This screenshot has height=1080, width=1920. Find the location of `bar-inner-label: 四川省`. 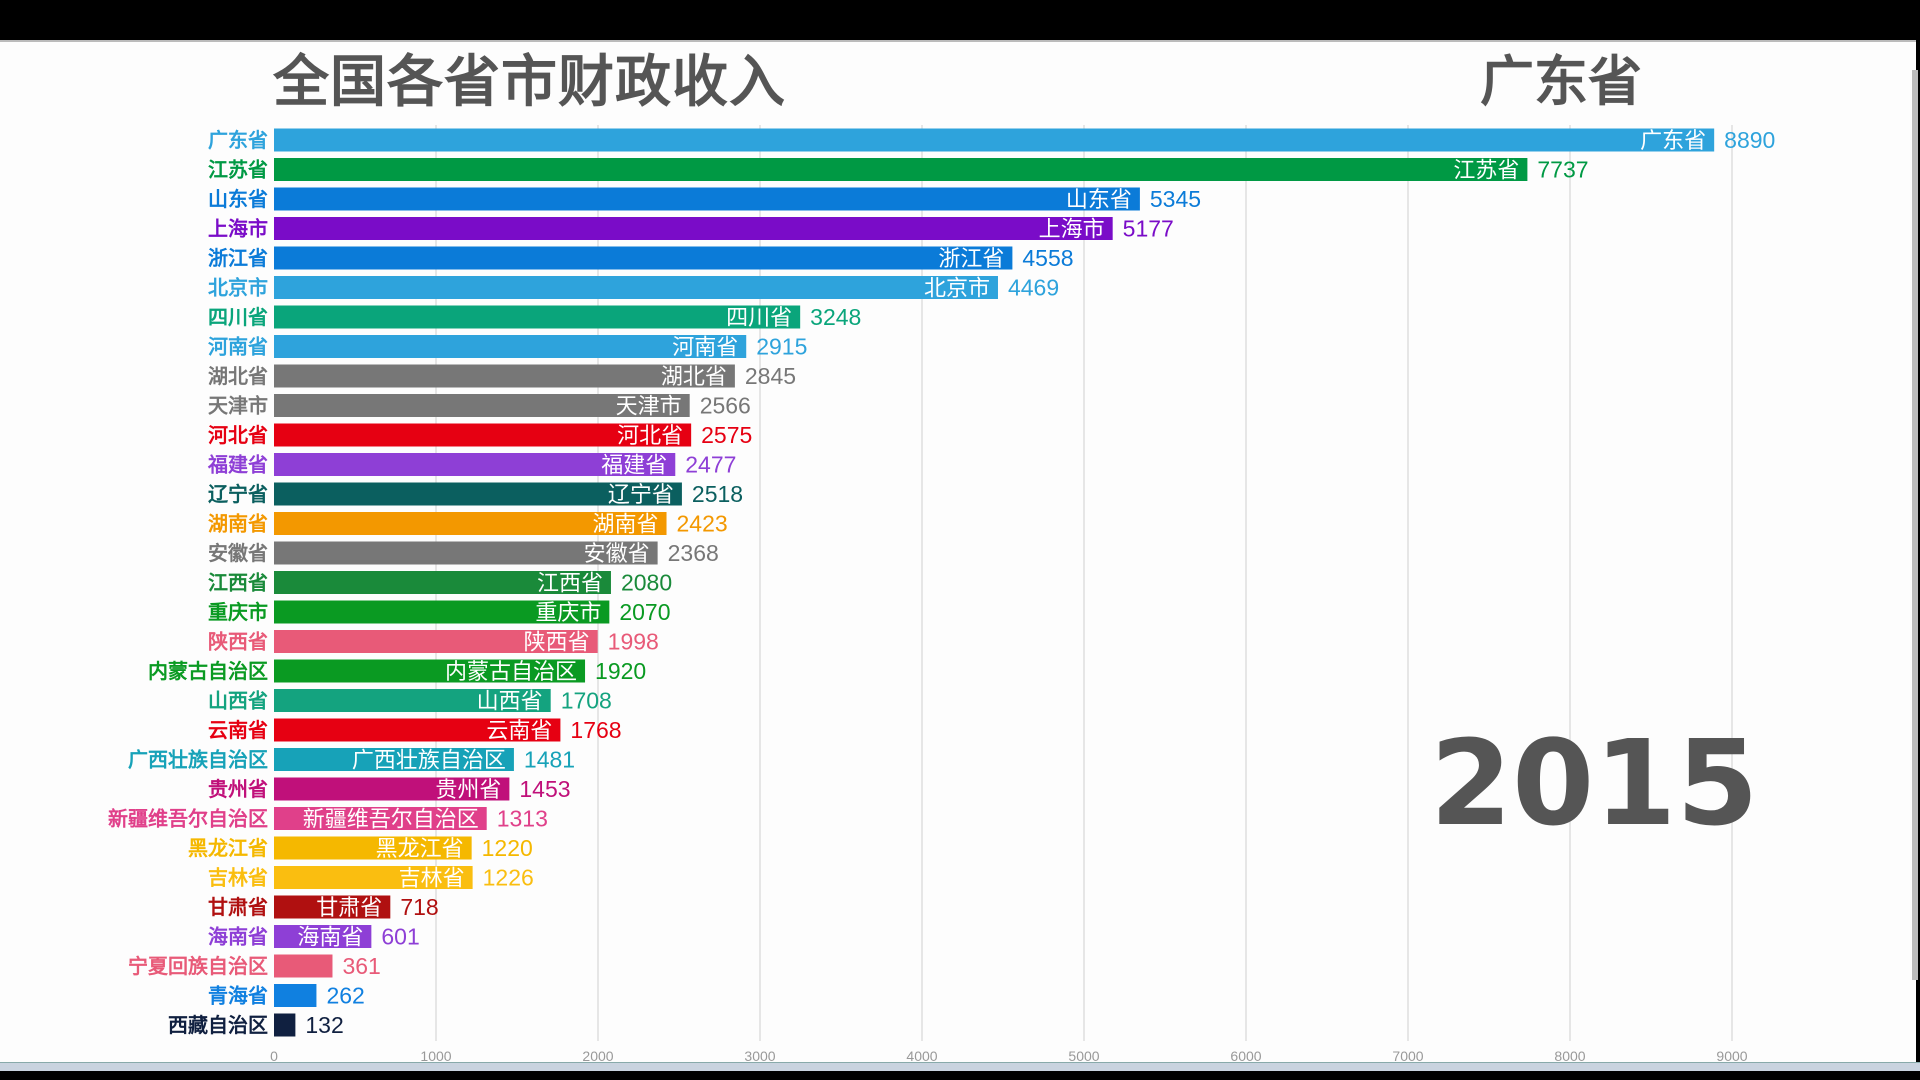

bar-inner-label: 四川省 is located at coordinates (759, 318).